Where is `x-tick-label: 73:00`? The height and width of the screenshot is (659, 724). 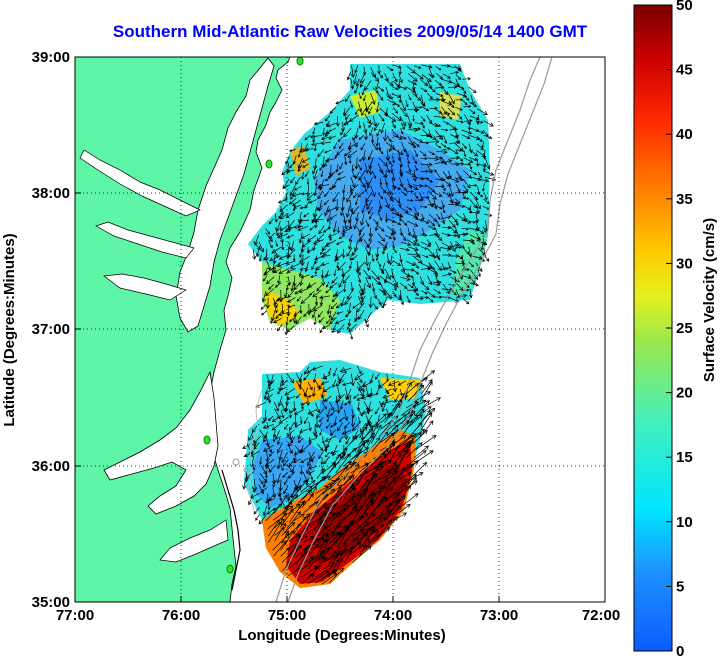
x-tick-label: 73:00 is located at coordinates (499, 615).